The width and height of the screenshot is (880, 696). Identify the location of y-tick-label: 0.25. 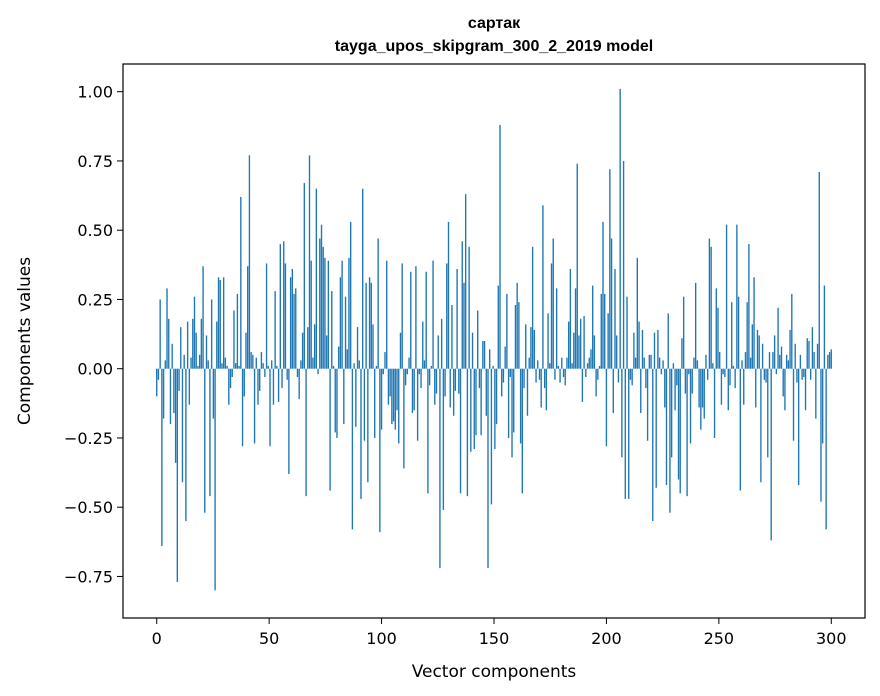
(95, 299).